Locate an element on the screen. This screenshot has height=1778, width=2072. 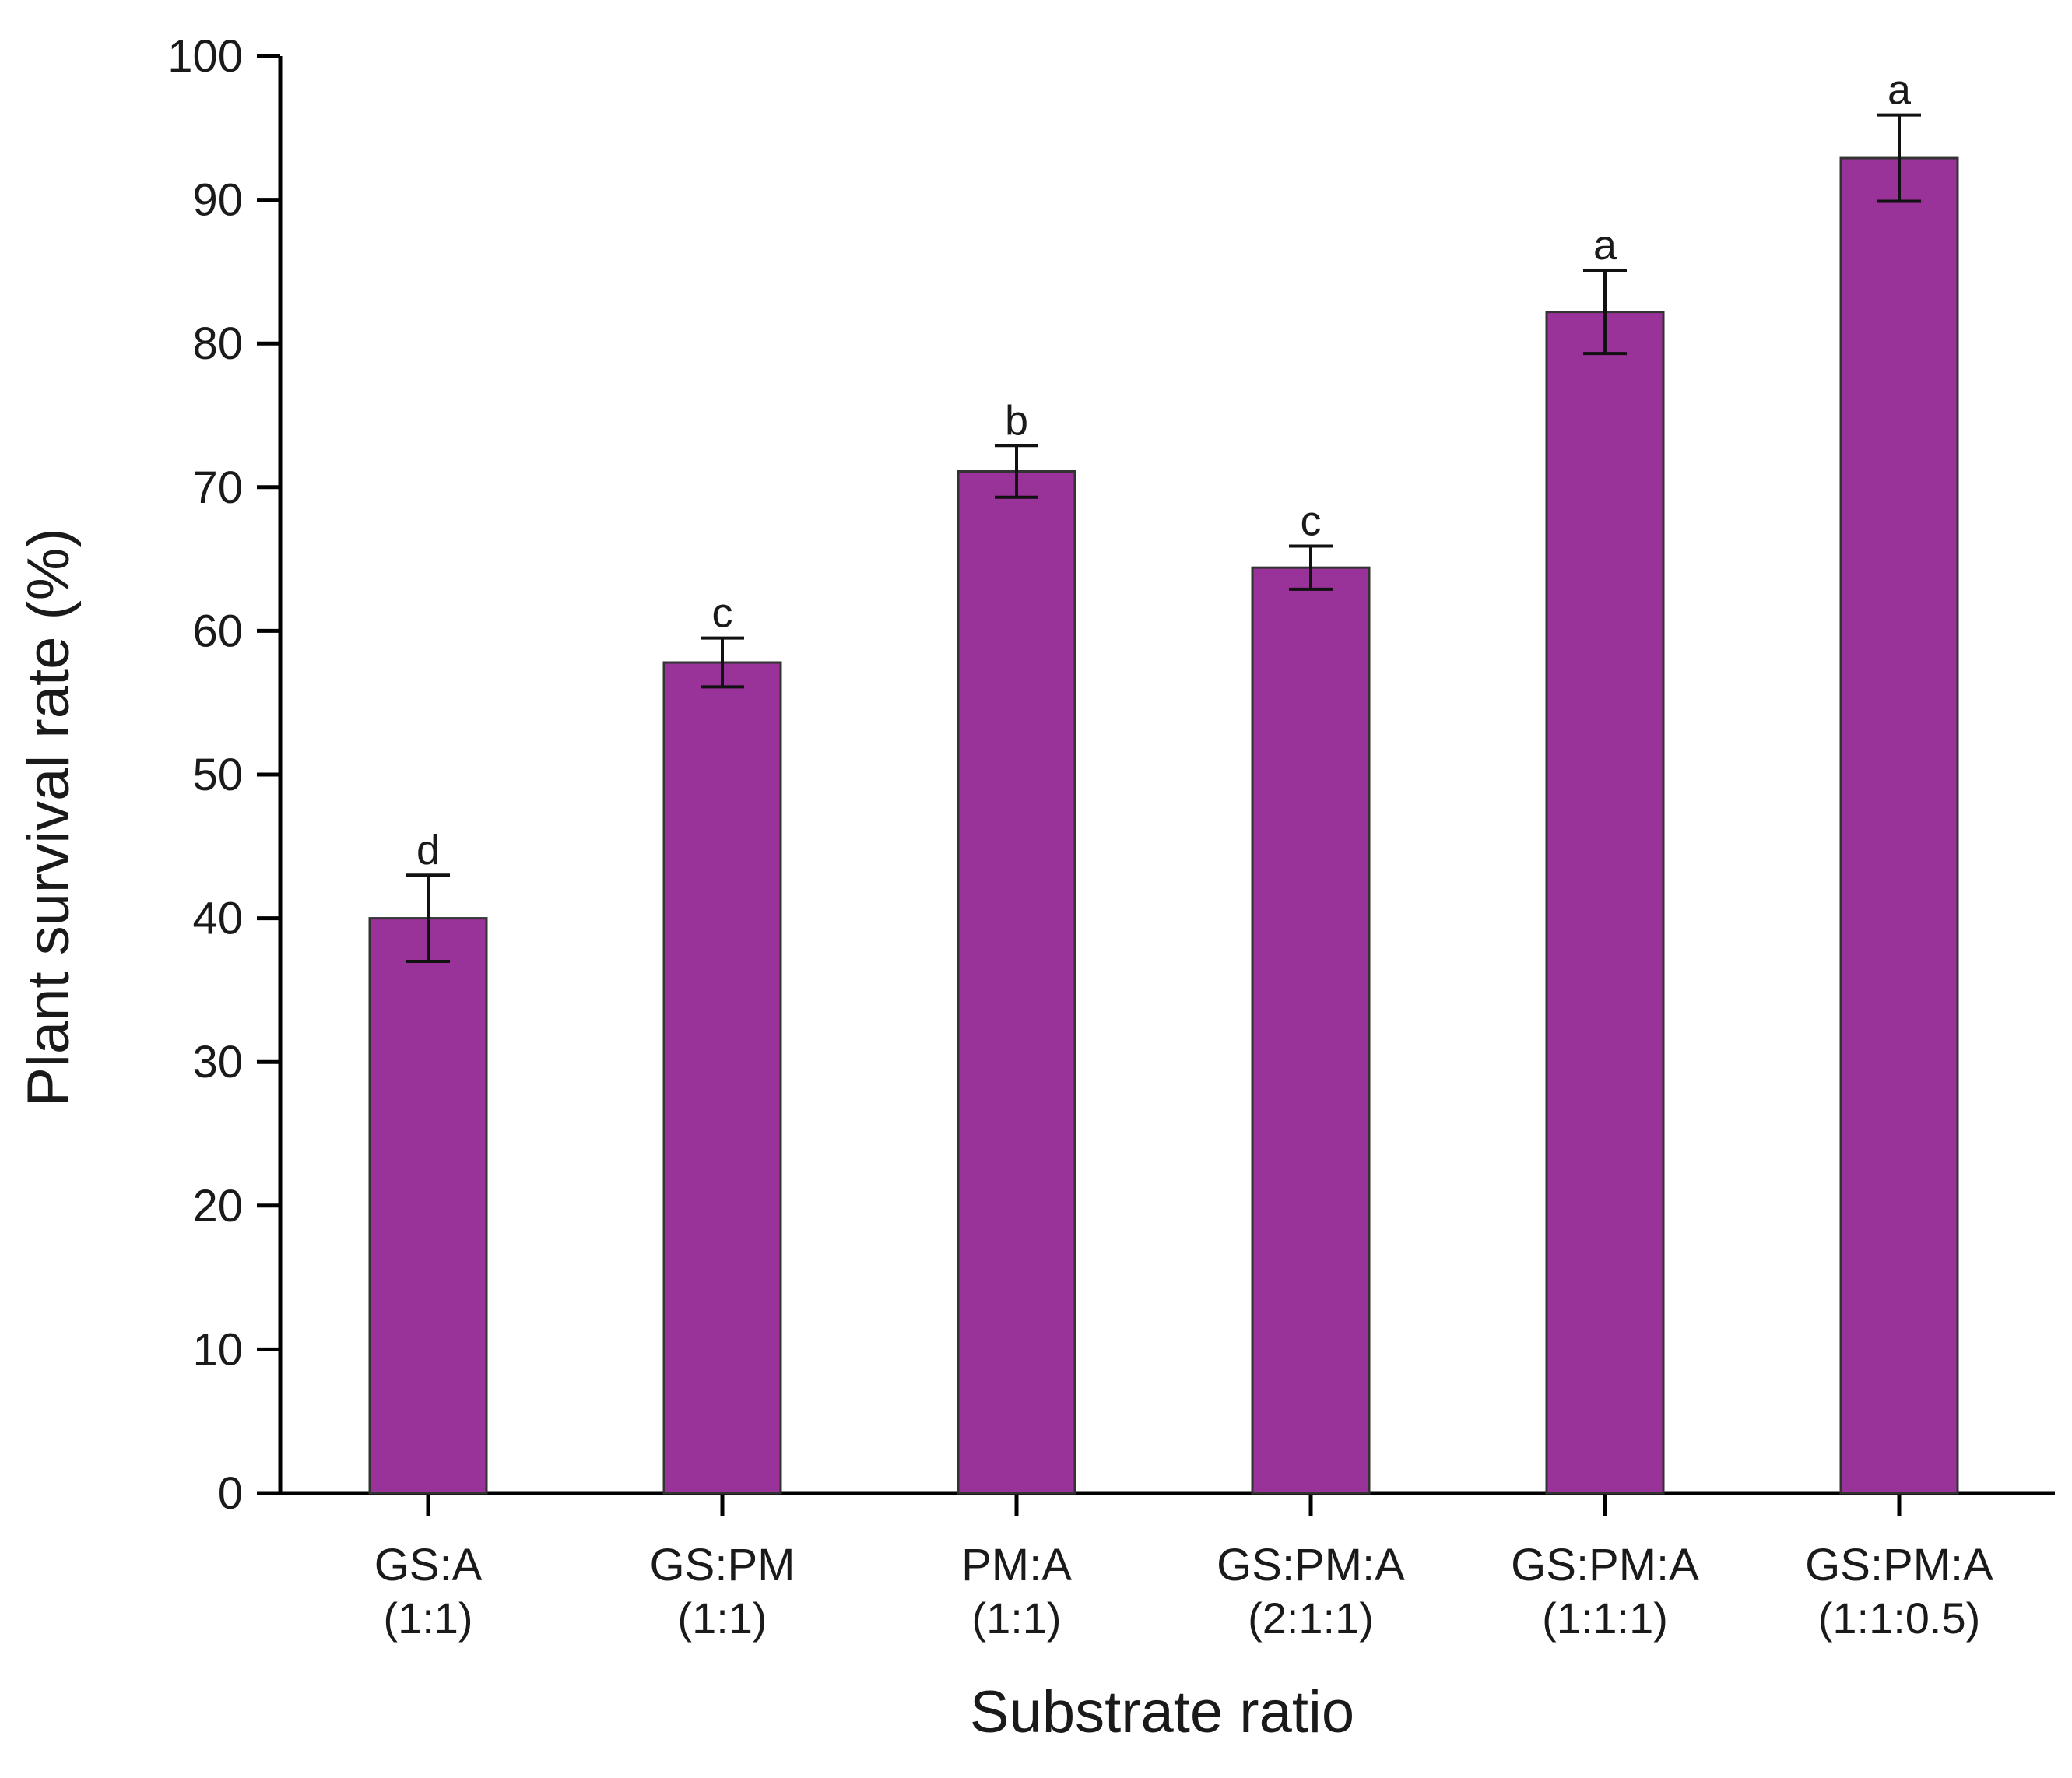
y-tick-label: 40 is located at coordinates (217, 919).